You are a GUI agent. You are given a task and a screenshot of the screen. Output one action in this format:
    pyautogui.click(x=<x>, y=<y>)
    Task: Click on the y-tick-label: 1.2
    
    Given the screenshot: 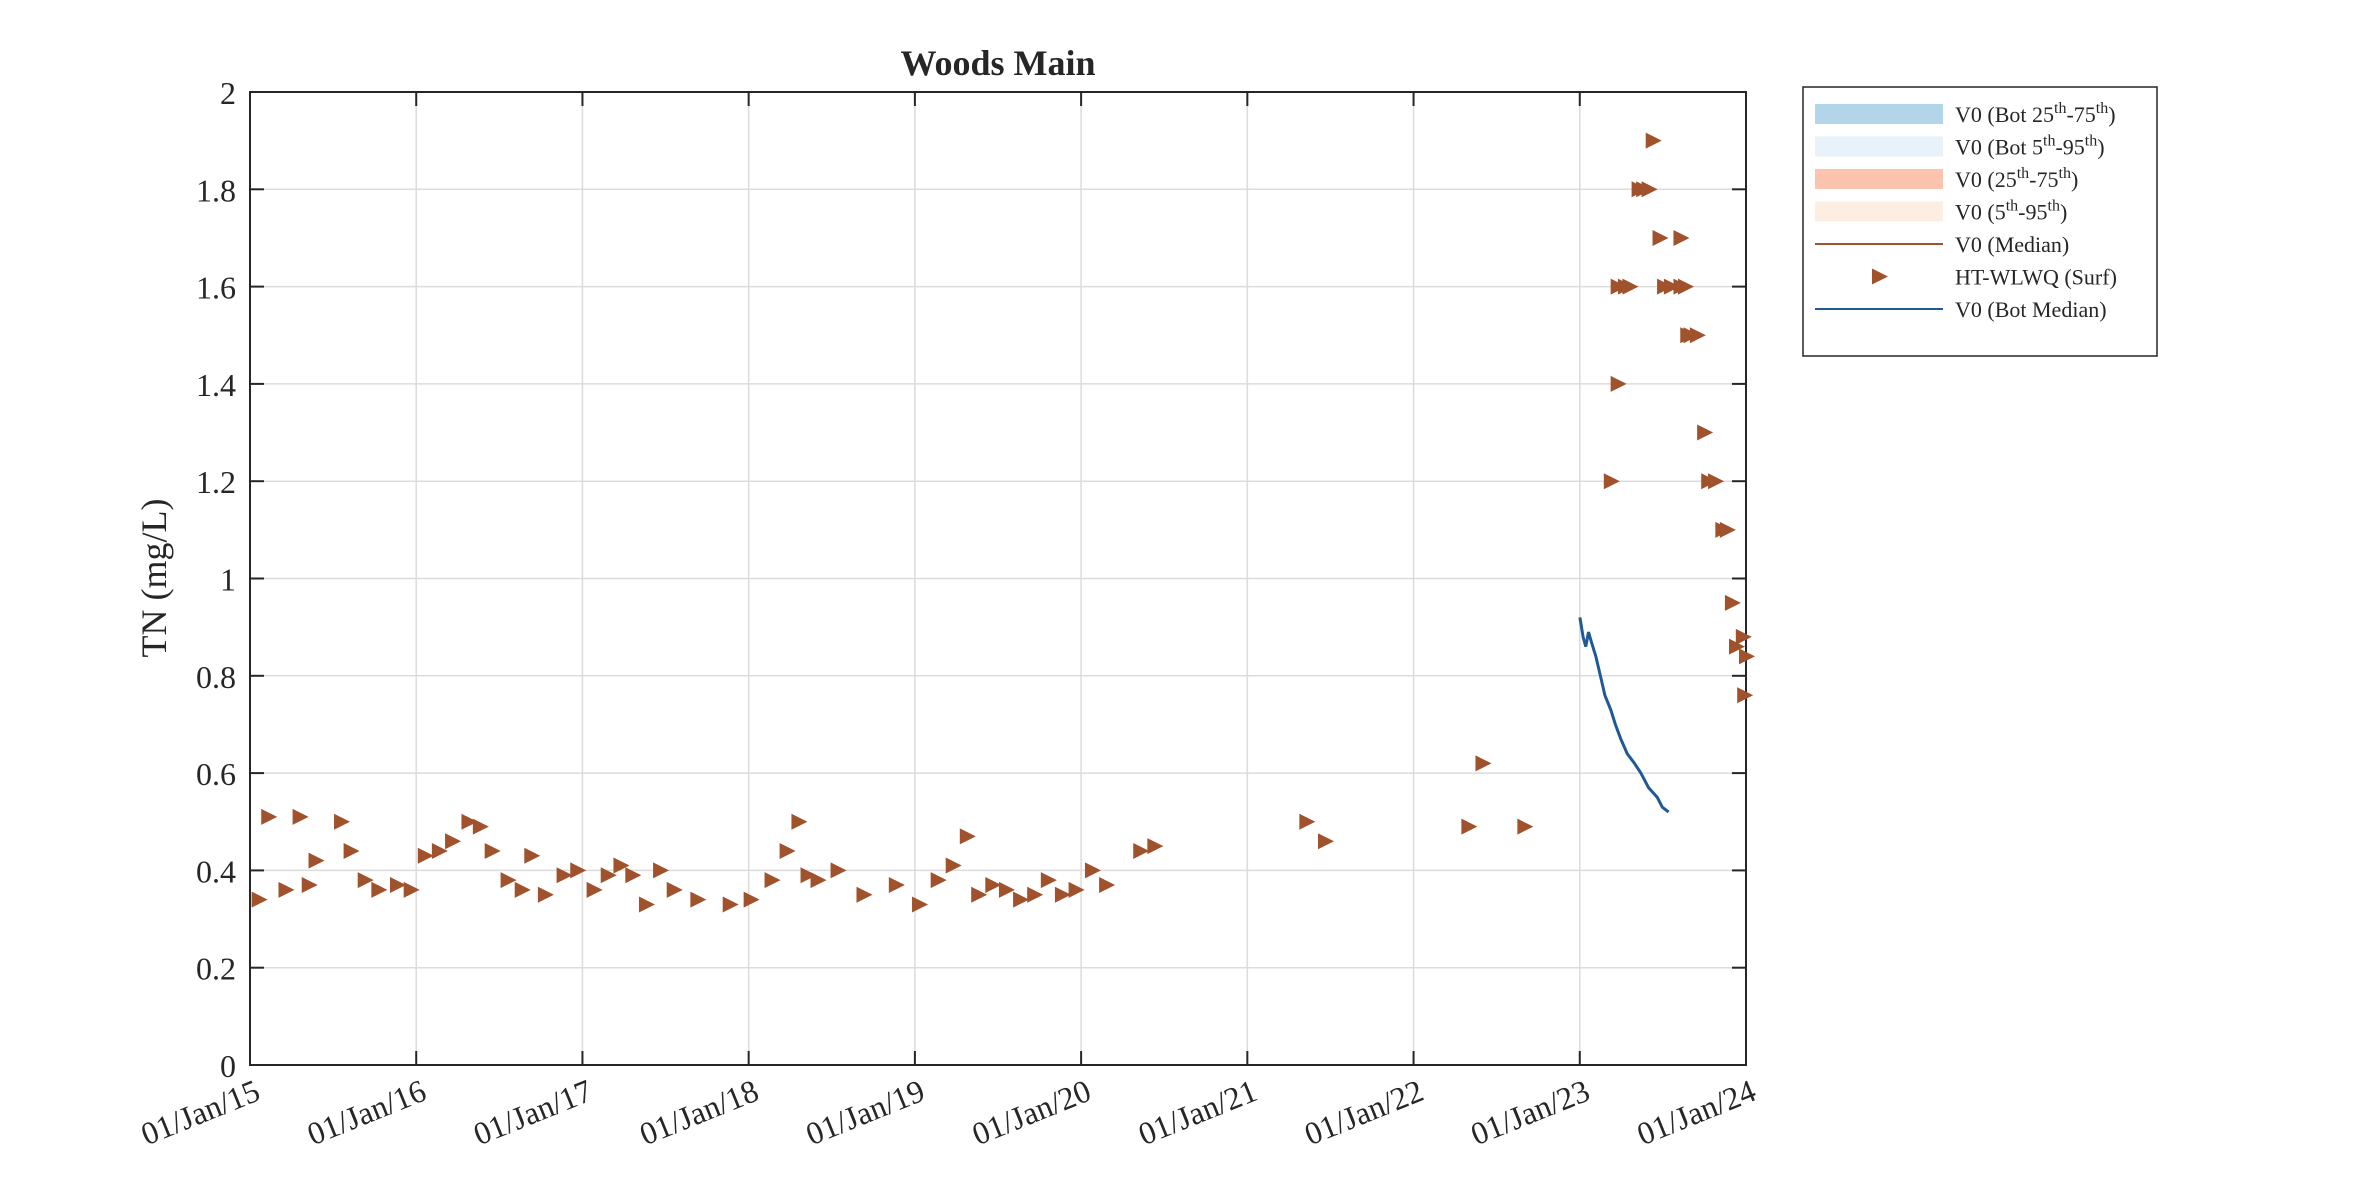 What is the action you would take?
    pyautogui.click(x=216, y=482)
    